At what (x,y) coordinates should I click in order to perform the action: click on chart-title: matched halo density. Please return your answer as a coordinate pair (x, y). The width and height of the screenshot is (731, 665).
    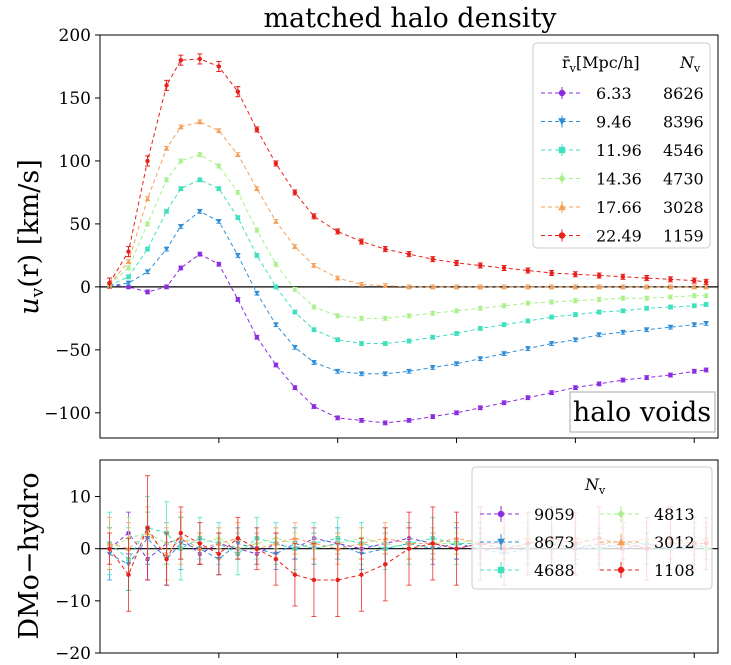
    Looking at the image, I should click on (410, 18).